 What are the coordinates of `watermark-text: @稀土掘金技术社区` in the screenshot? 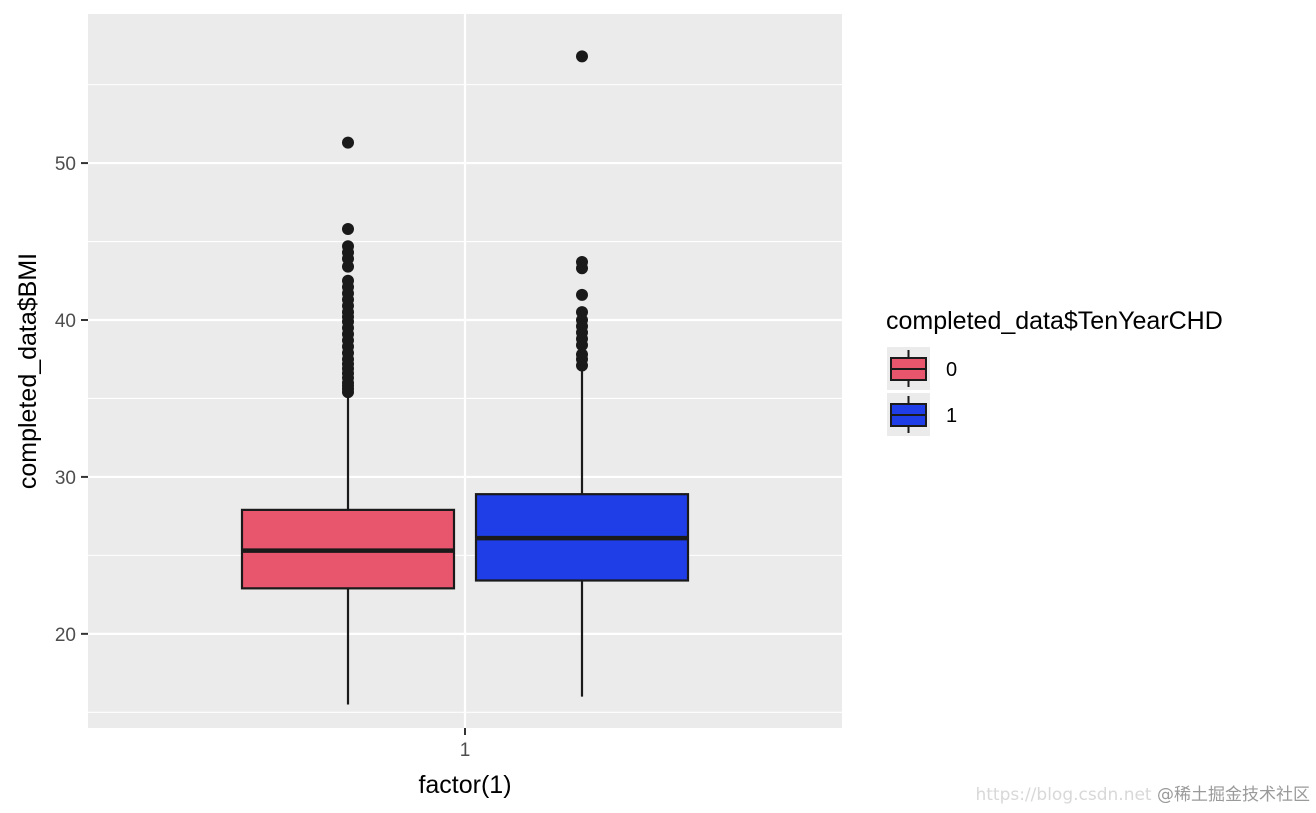 It's located at (1233, 795).